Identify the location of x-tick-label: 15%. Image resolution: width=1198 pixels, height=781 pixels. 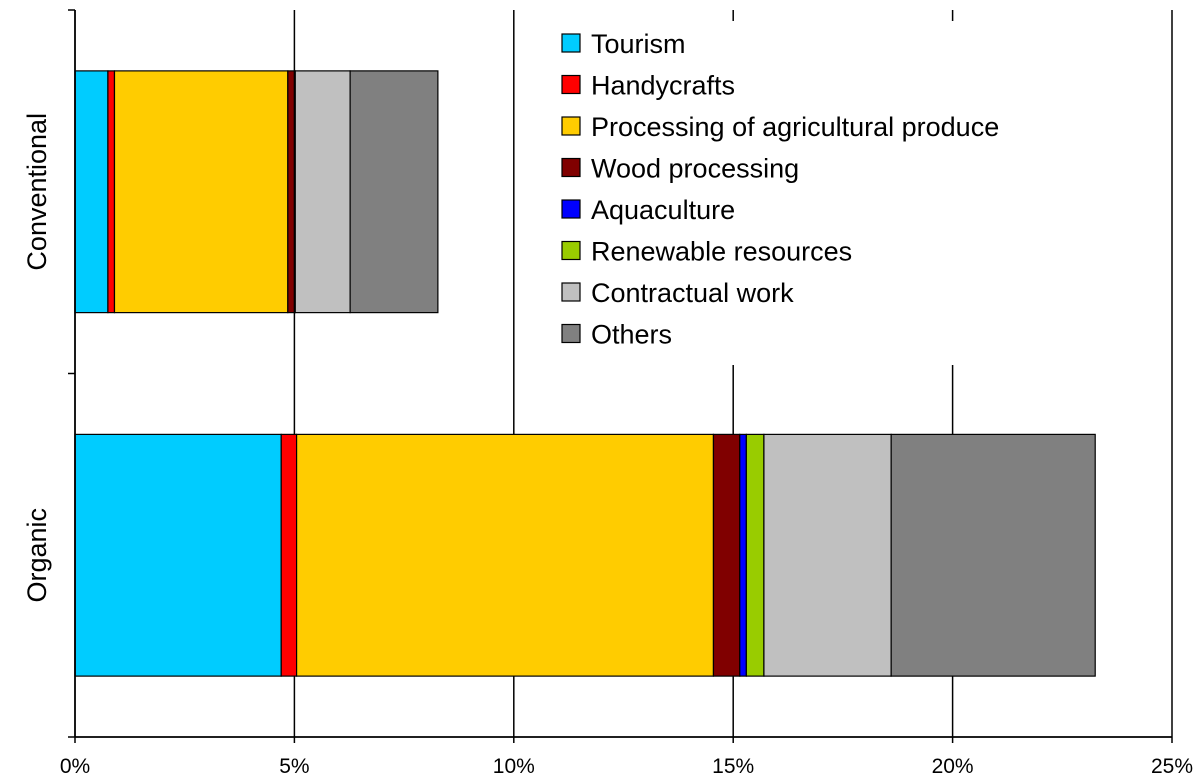
(733, 766).